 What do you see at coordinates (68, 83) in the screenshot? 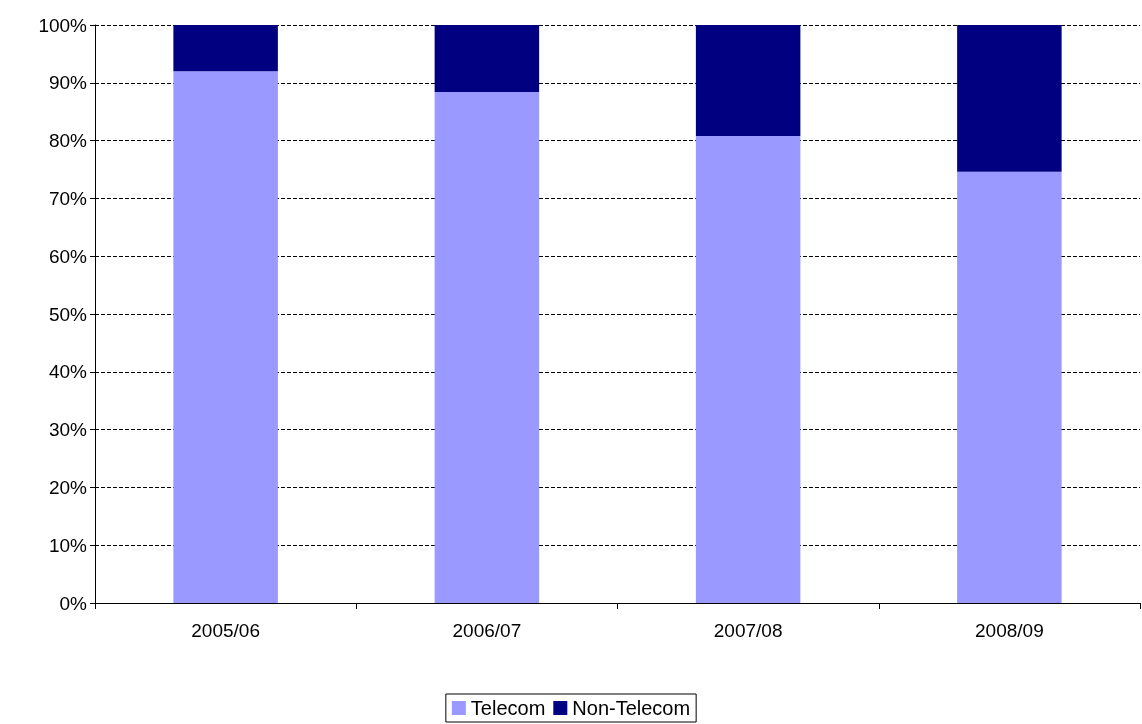
I see `y-tick-label: 90%` at bounding box center [68, 83].